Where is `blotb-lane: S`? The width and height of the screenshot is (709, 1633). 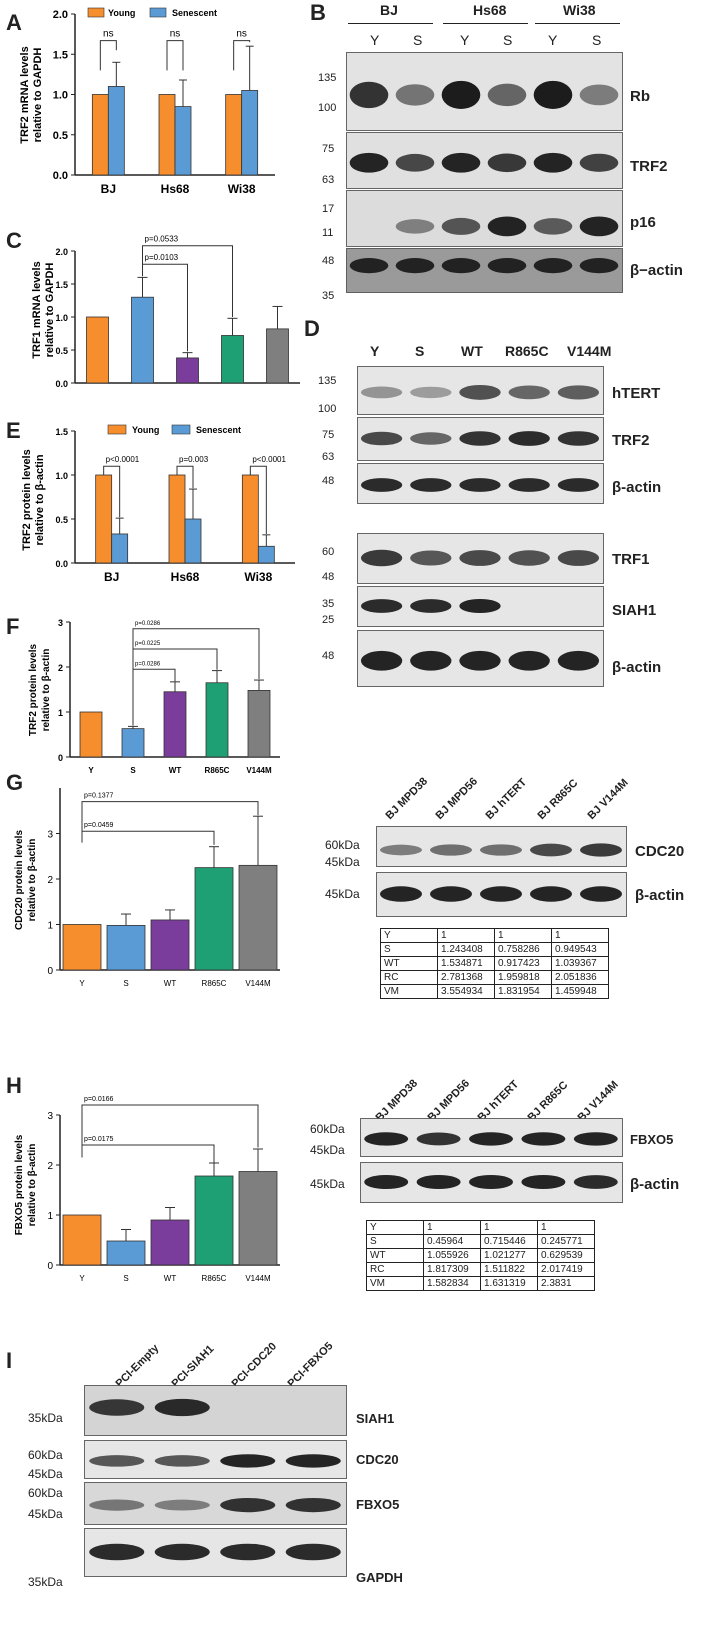
blotb-lane: S is located at coordinates (508, 40).